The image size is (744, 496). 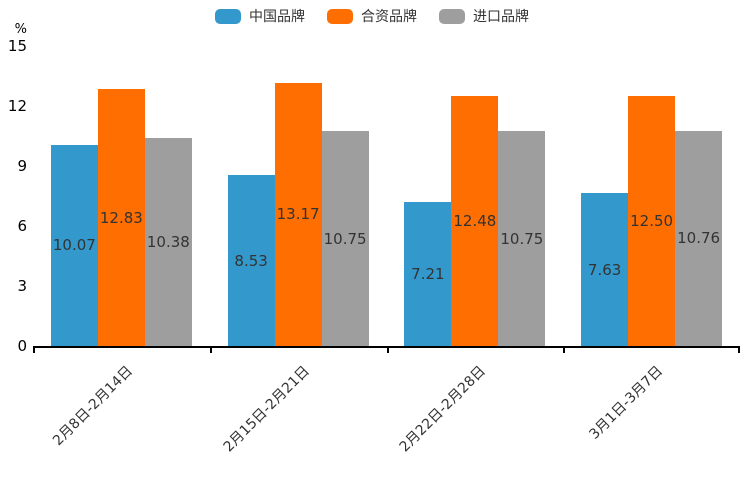 What do you see at coordinates (92, 406) in the screenshot?
I see `x-category-label: 2月8日-2月14日` at bounding box center [92, 406].